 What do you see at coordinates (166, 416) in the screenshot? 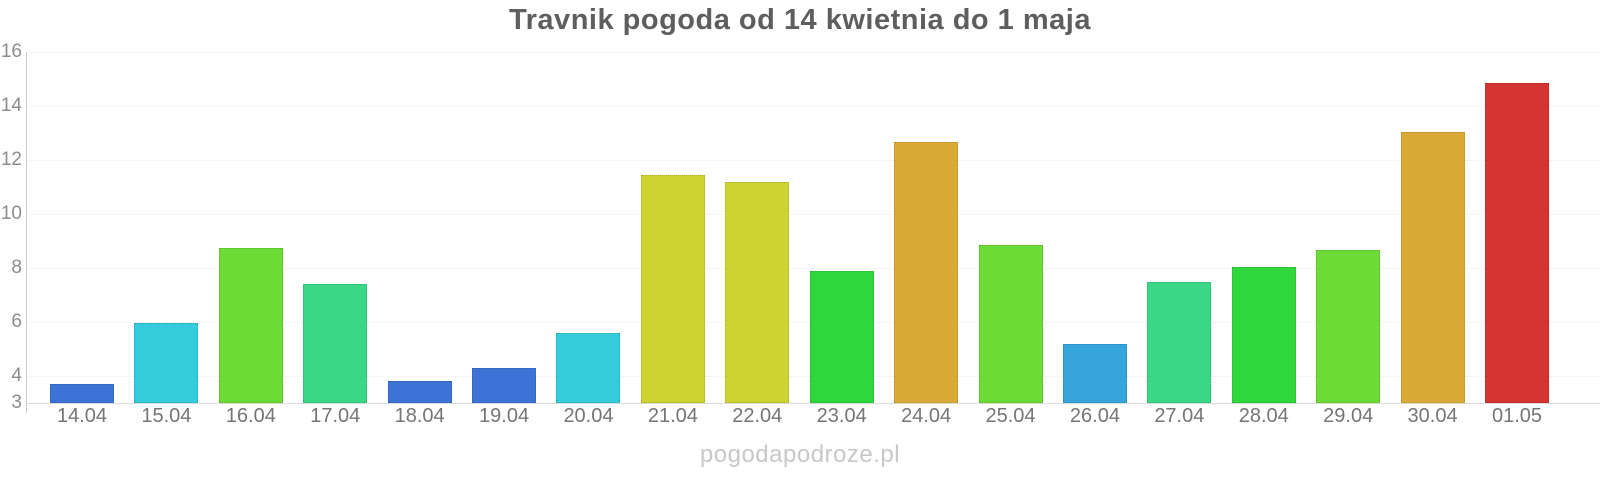
I see `x-axis-label: 15.04` at bounding box center [166, 416].